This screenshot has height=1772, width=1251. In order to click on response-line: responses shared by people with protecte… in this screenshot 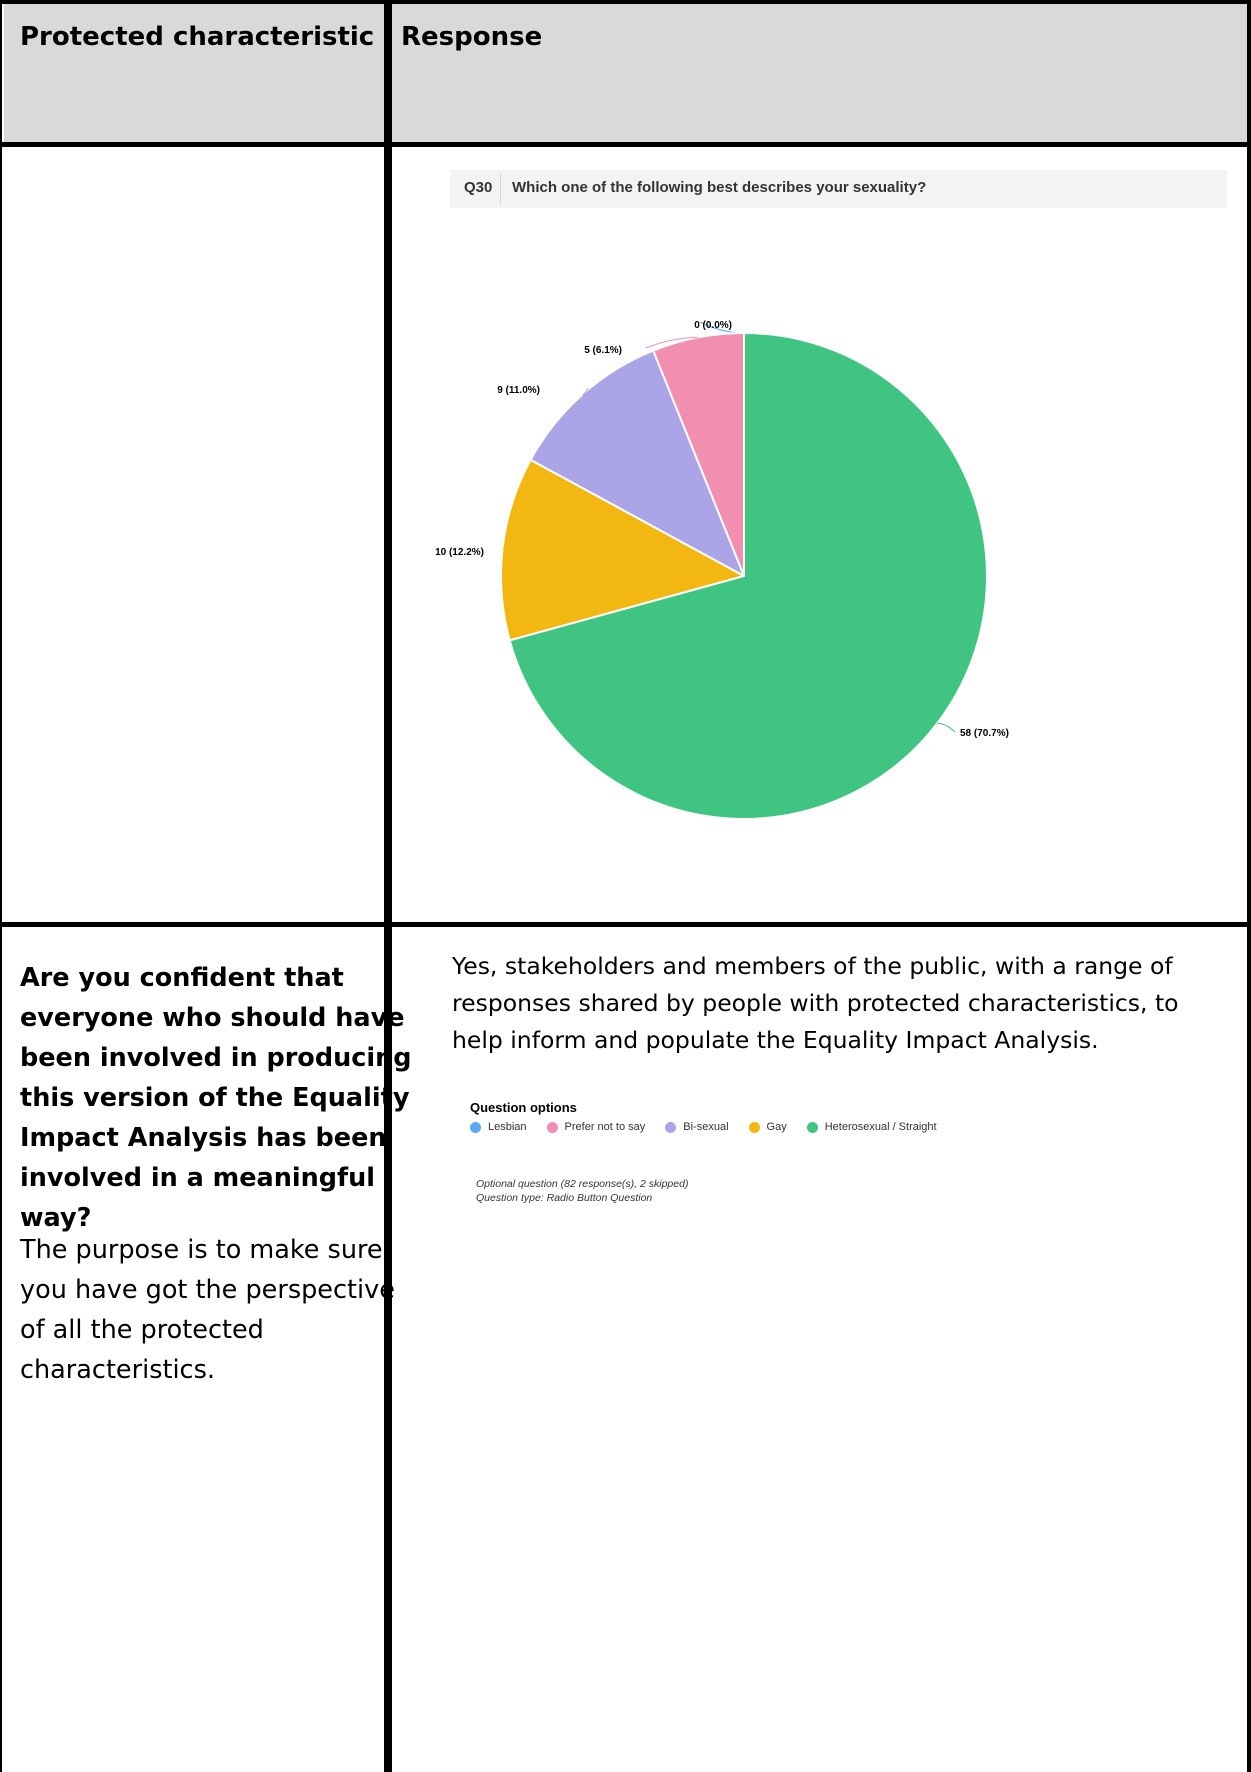, I will do `click(815, 1003)`.